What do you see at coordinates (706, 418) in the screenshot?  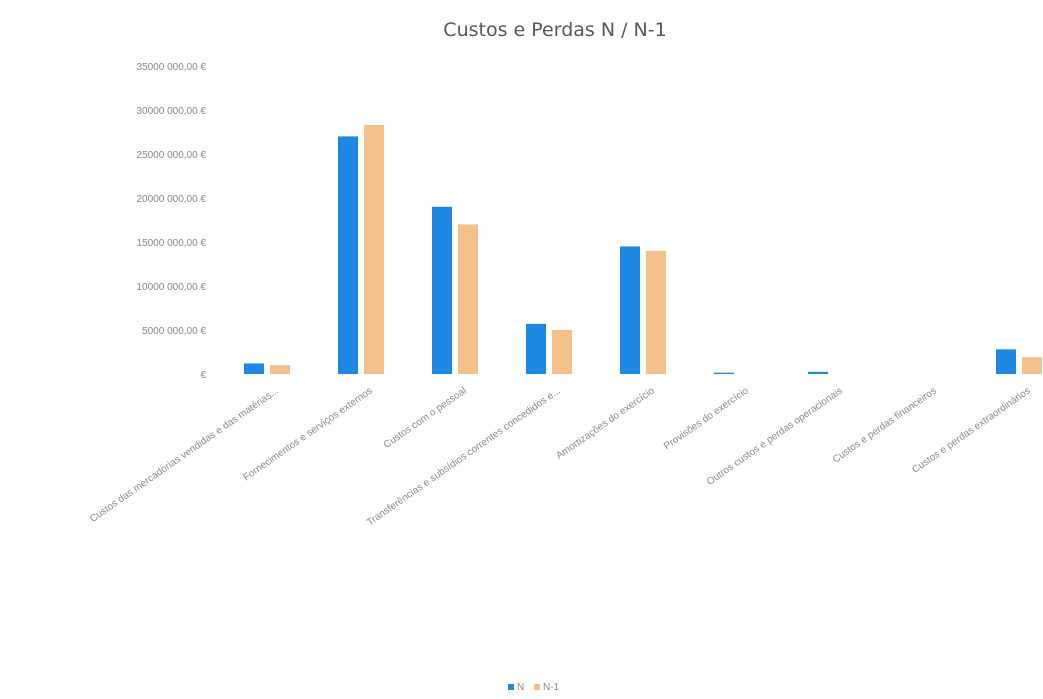 I see `category-label: Provisões do exercício` at bounding box center [706, 418].